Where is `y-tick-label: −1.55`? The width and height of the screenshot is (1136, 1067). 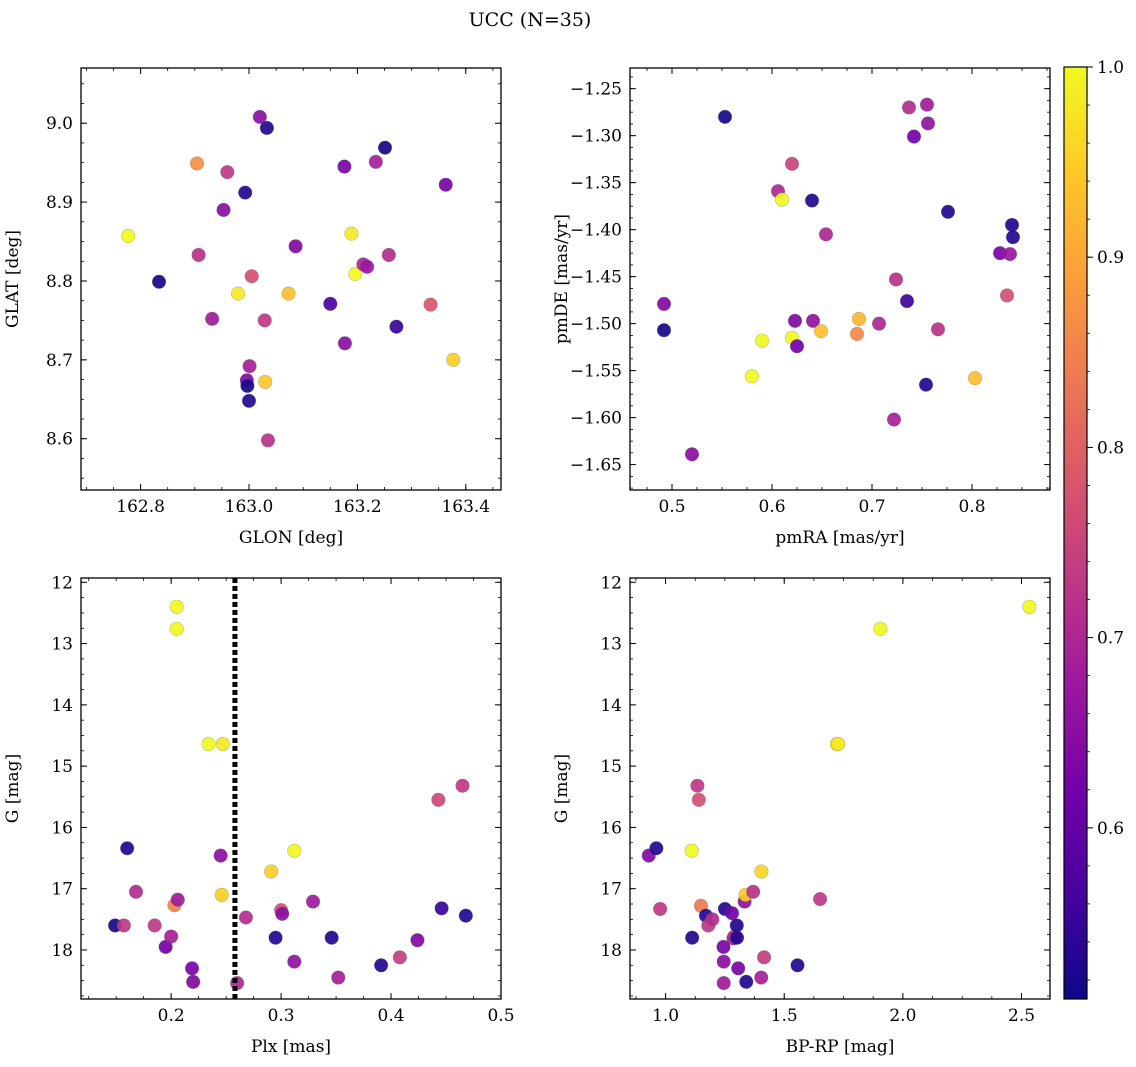
y-tick-label: −1.55 is located at coordinates (596, 372).